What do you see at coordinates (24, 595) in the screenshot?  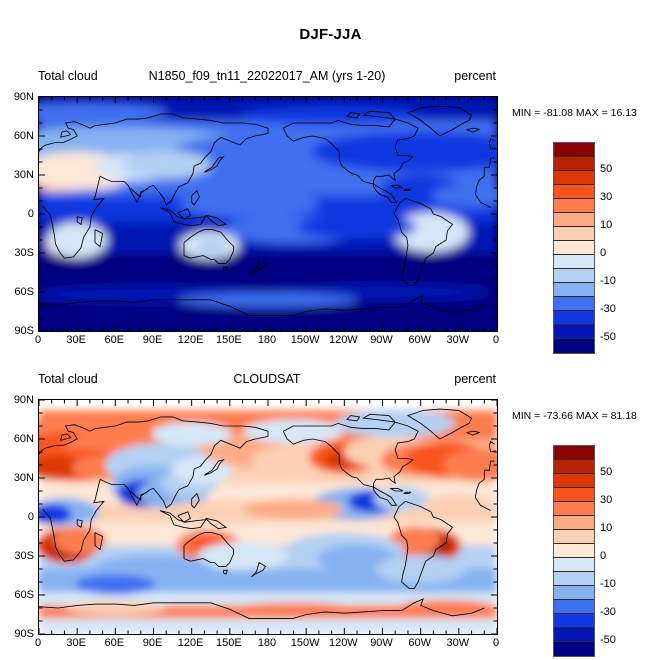 I see `ytick-bottom-5: 60S` at bounding box center [24, 595].